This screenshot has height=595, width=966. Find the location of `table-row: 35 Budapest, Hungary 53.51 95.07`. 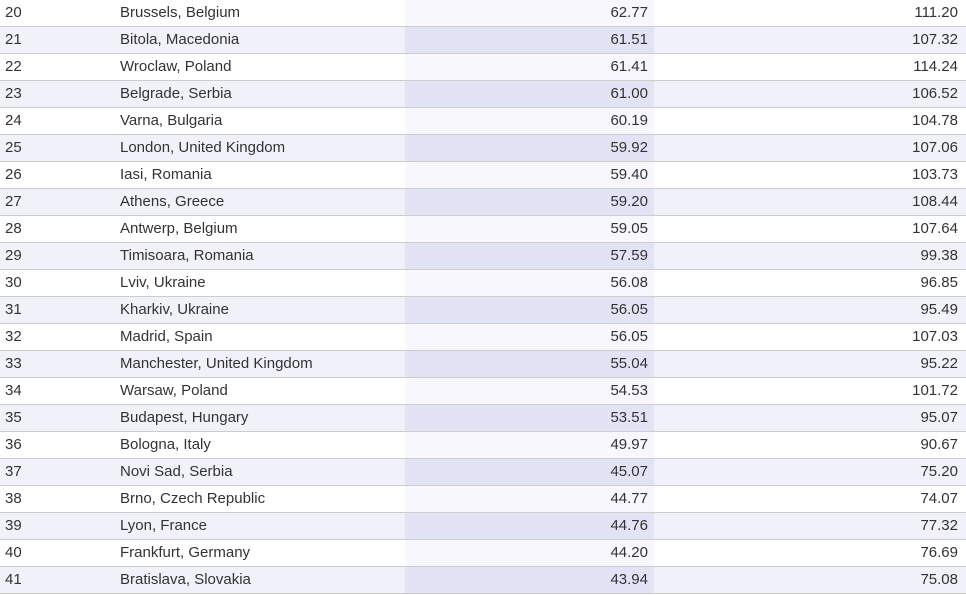

table-row: 35 Budapest, Hungary 53.51 95.07 is located at coordinates (483, 418).